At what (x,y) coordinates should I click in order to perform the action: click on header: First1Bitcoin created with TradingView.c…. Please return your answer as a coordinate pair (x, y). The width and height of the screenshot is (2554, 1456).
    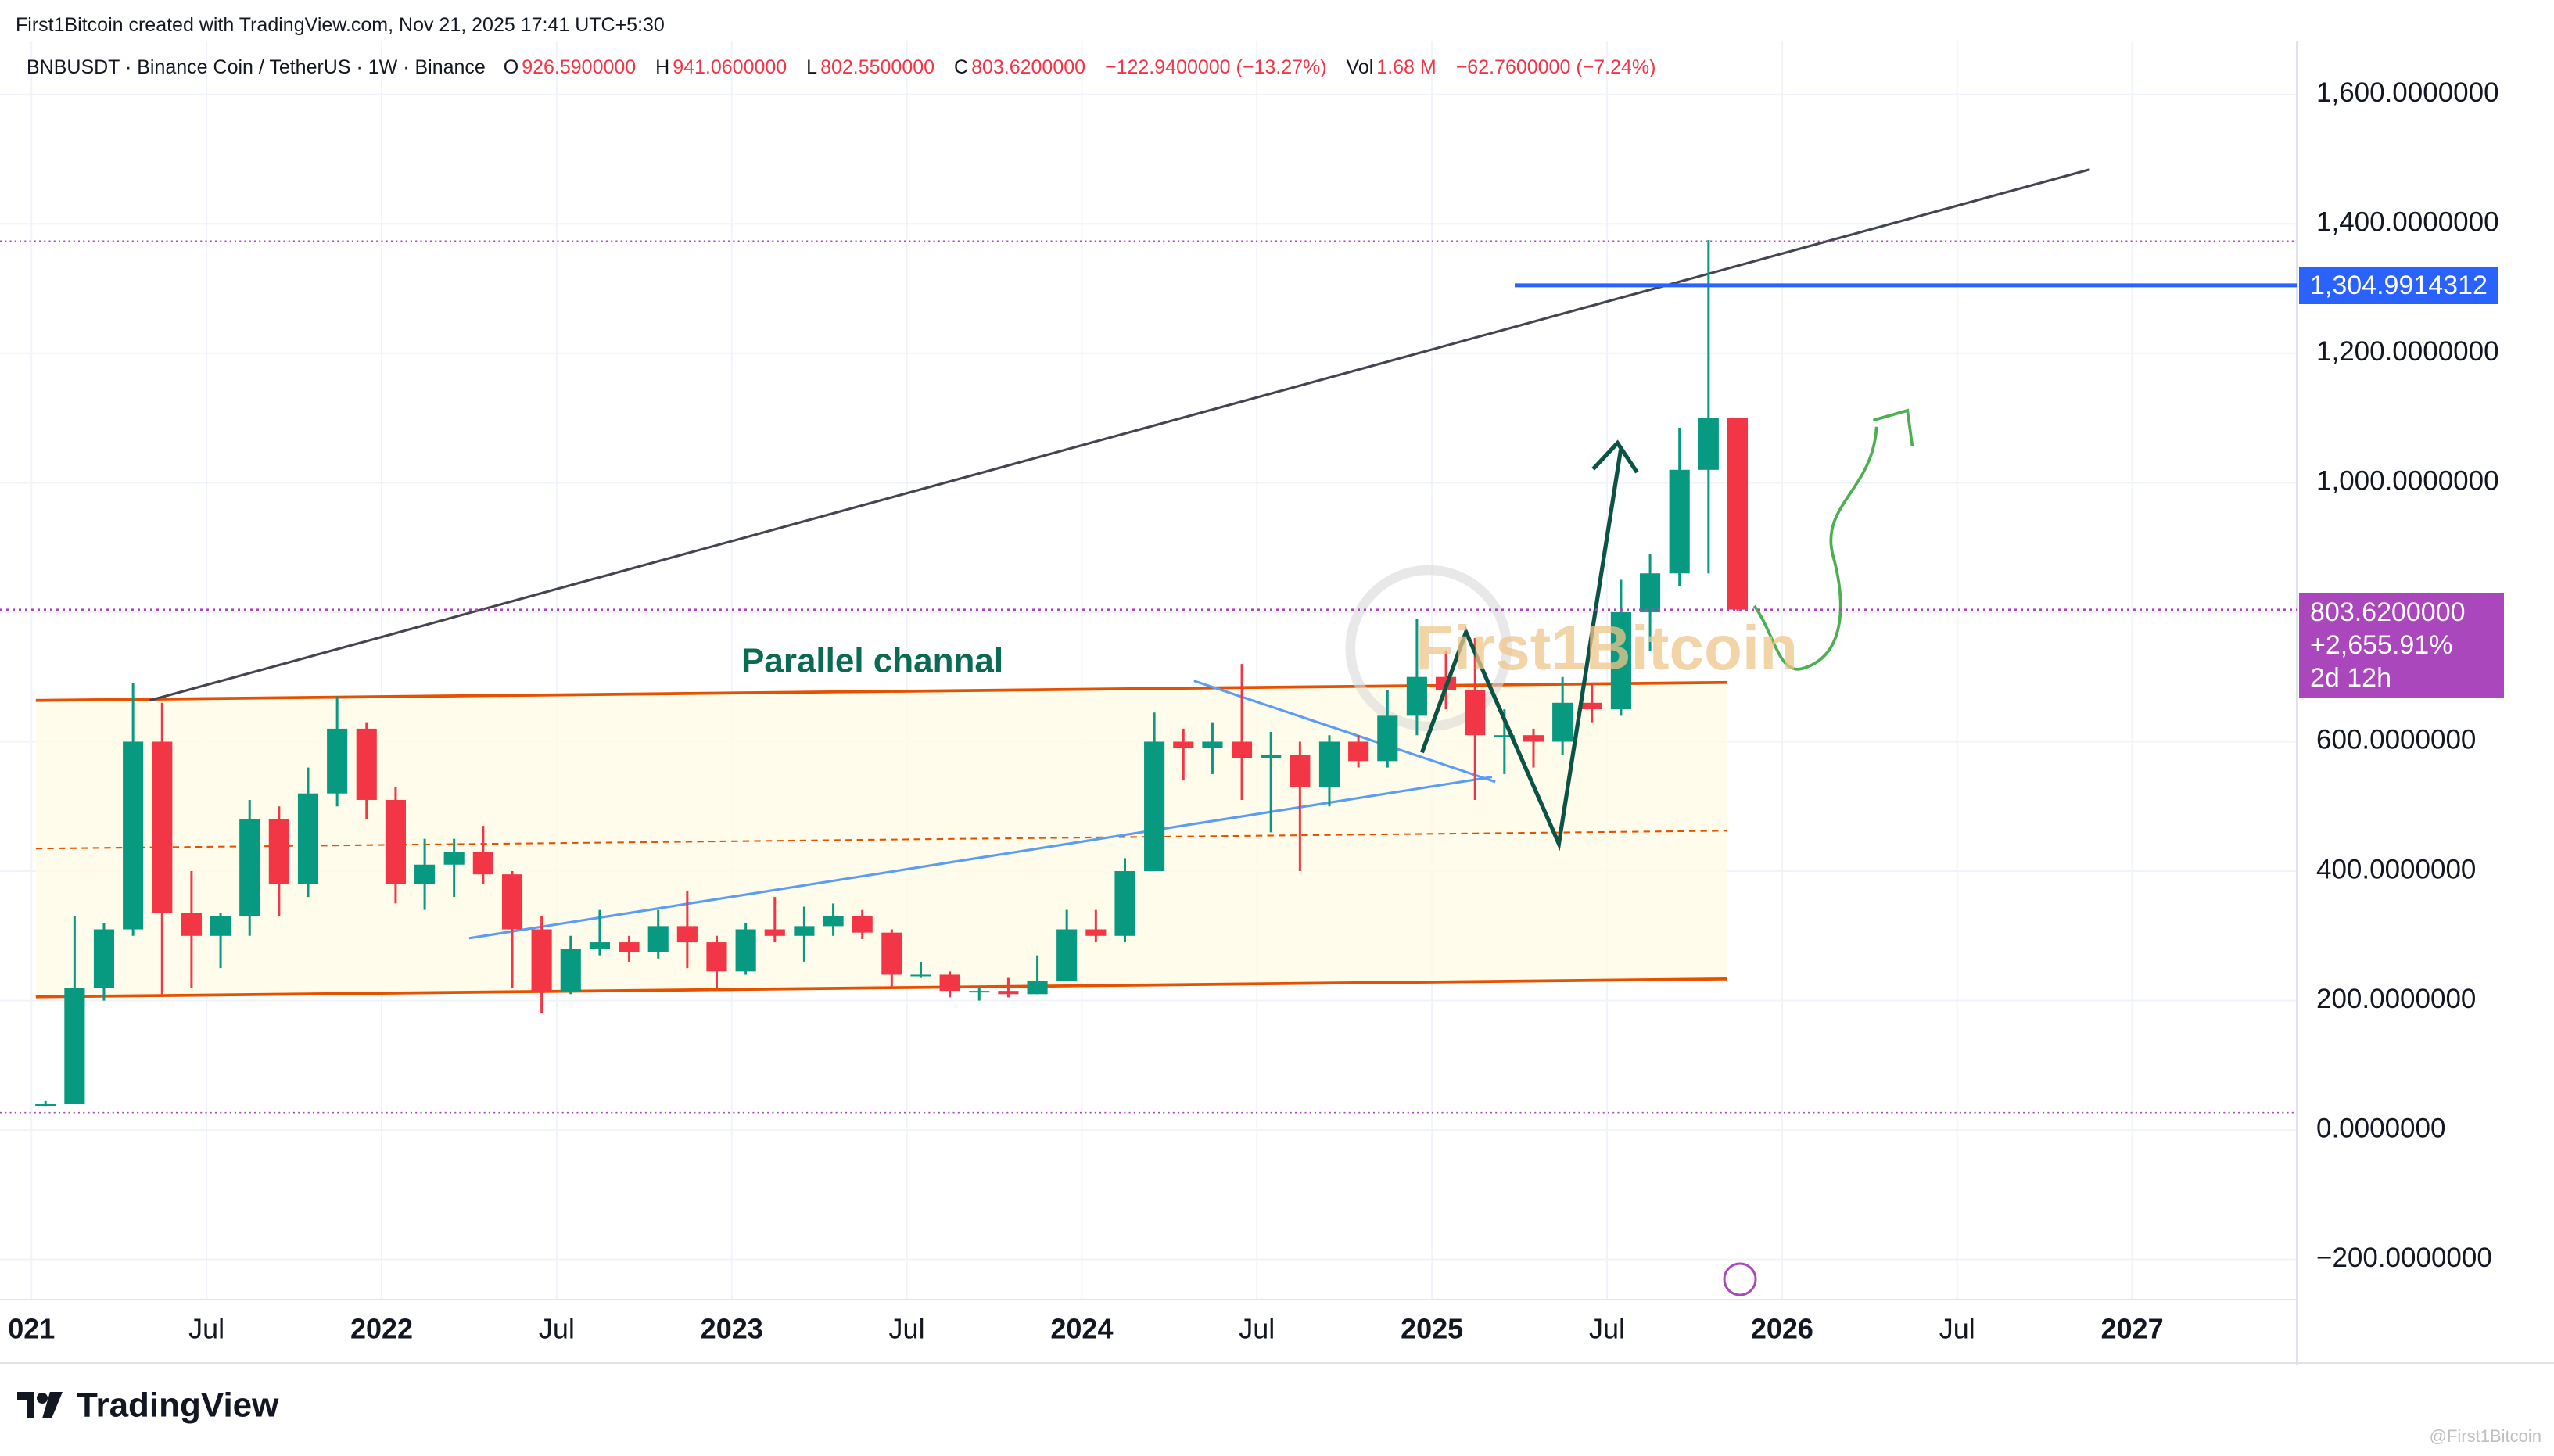
    Looking at the image, I should click on (340, 25).